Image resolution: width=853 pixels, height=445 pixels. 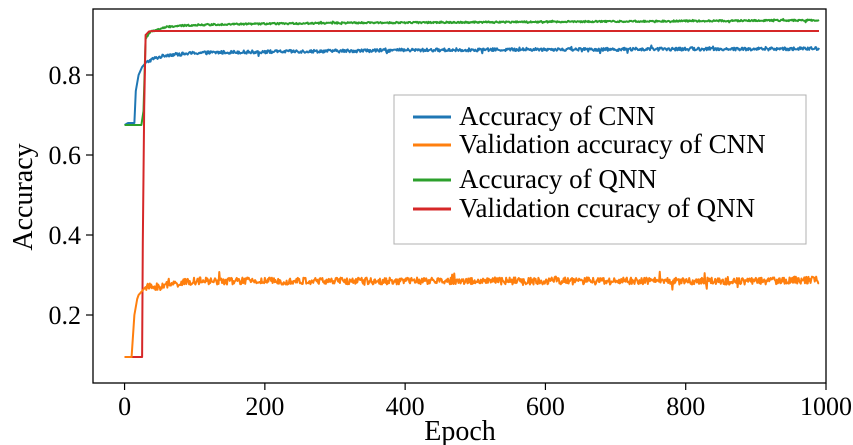 I want to click on legend-item-cnn-validation: Validation accuracy of CNN, so click(x=589, y=144).